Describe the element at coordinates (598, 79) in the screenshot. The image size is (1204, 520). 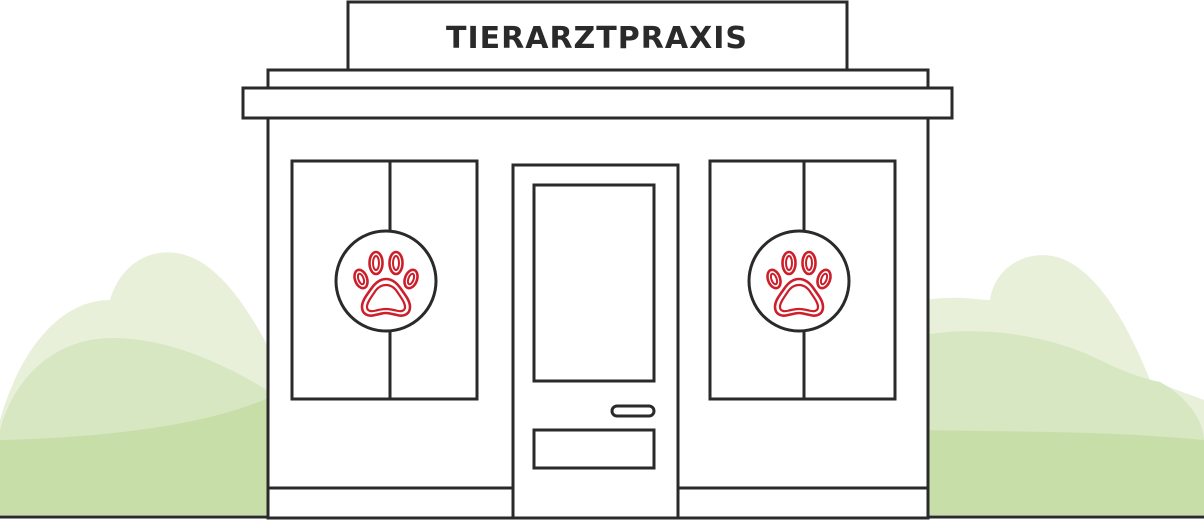
I see `roof-upper-ledge` at that location.